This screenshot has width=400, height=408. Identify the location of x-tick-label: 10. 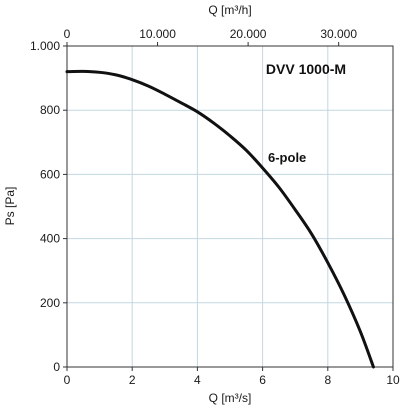
(393, 380).